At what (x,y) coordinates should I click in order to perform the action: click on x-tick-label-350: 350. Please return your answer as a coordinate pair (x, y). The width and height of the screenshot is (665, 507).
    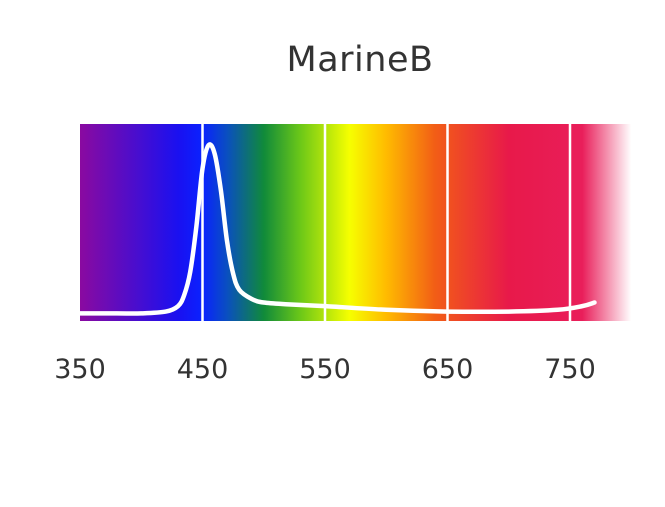
    Looking at the image, I should click on (80, 369).